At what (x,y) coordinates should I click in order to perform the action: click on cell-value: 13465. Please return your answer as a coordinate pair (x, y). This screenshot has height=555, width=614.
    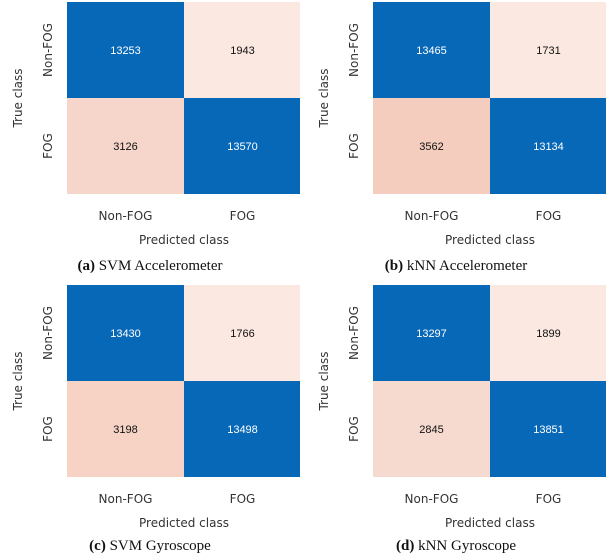
    Looking at the image, I should click on (431, 51).